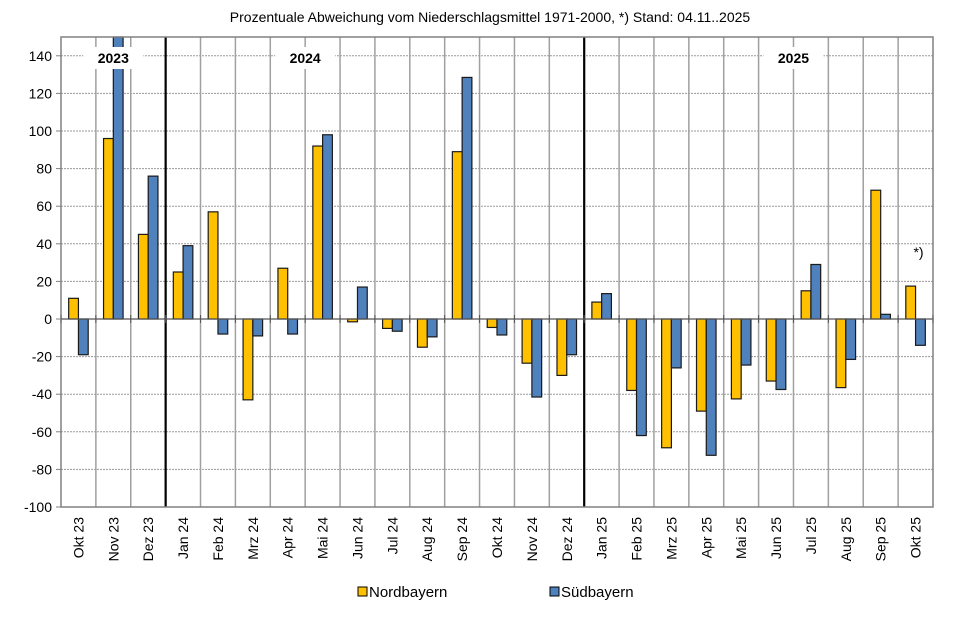 This screenshot has width=977, height=631. I want to click on y-axis-ticks: 140 120 100 80 60 40 20 0 -20 -40 -60 -80 -100, so click(42, 281).